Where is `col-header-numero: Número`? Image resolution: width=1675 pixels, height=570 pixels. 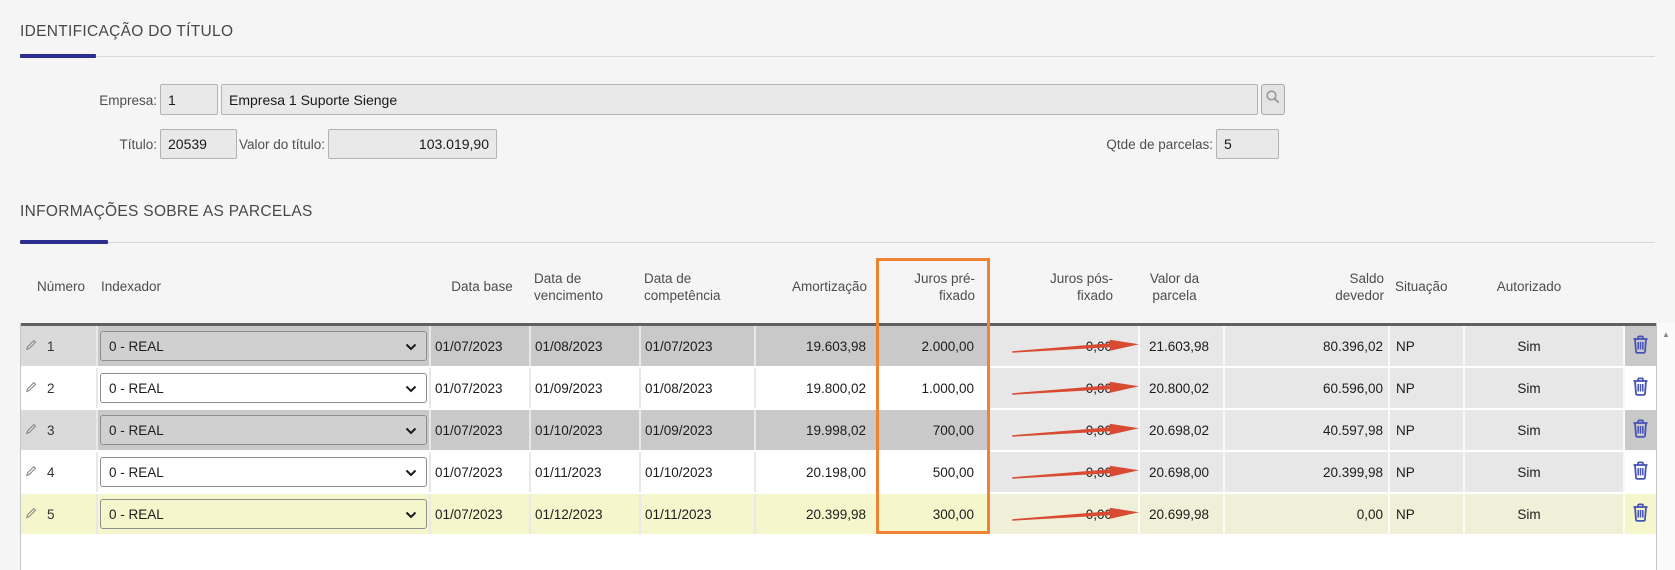 col-header-numero: Número is located at coordinates (61, 287).